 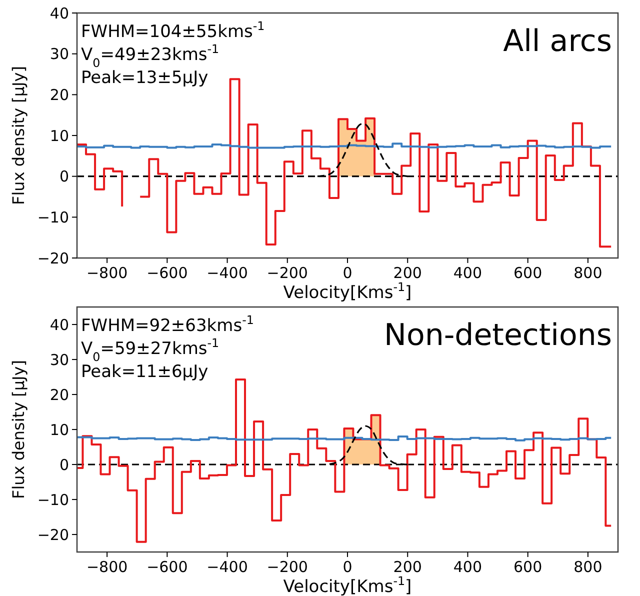 I want to click on annotation: FWHM=92±63kms$^{-1}$, so click(x=167, y=324).